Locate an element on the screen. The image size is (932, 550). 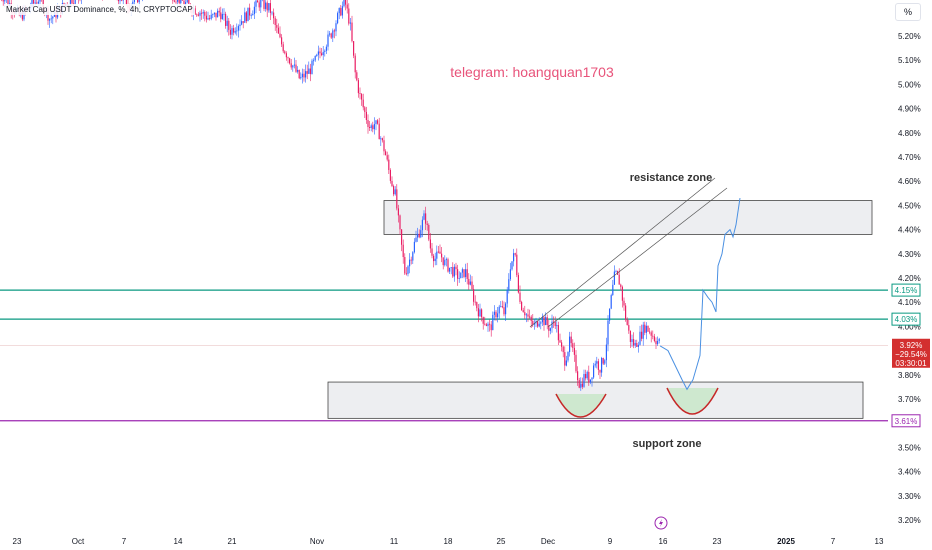
y-tick-label: 4.10% is located at coordinates (909, 302).